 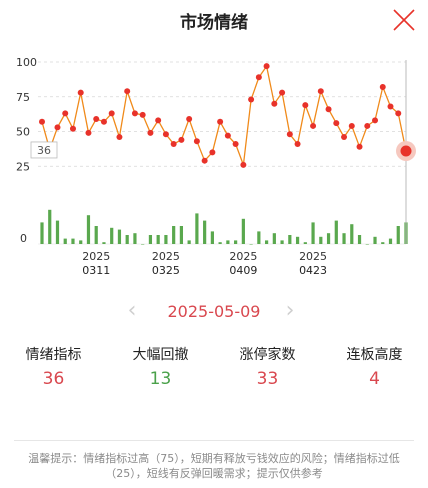 What do you see at coordinates (290, 310) in the screenshot?
I see `next-date-chevron-icon: ›` at bounding box center [290, 310].